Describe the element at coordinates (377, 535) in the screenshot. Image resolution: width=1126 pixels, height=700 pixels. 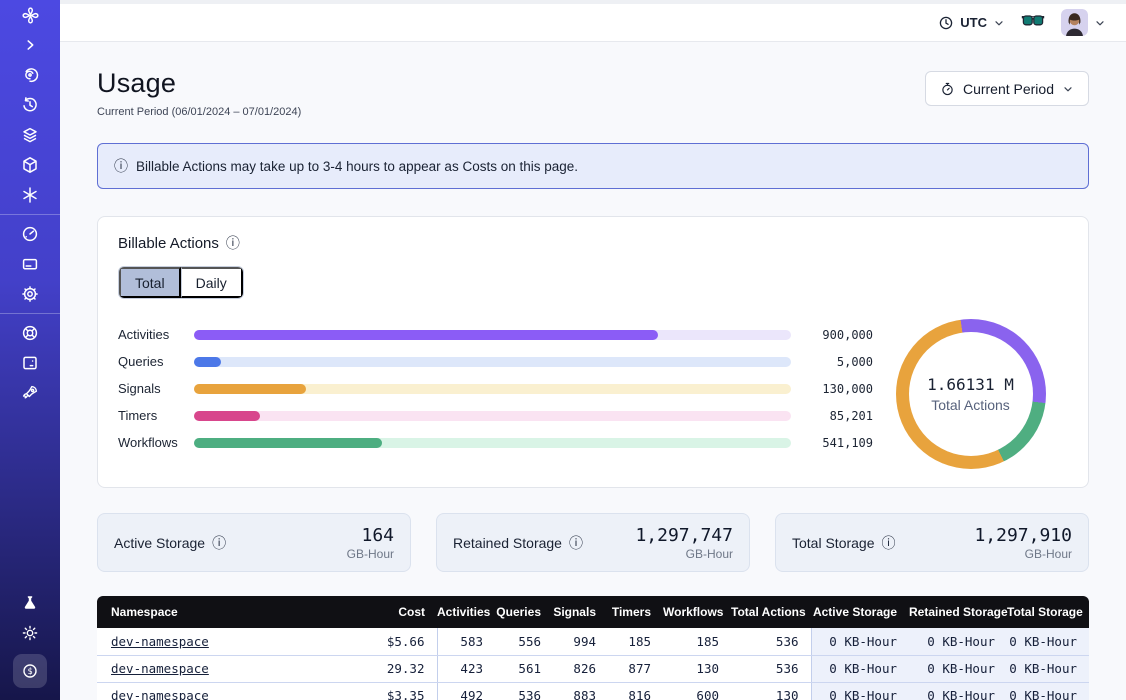
I see `storage-card-value: 164` at that location.